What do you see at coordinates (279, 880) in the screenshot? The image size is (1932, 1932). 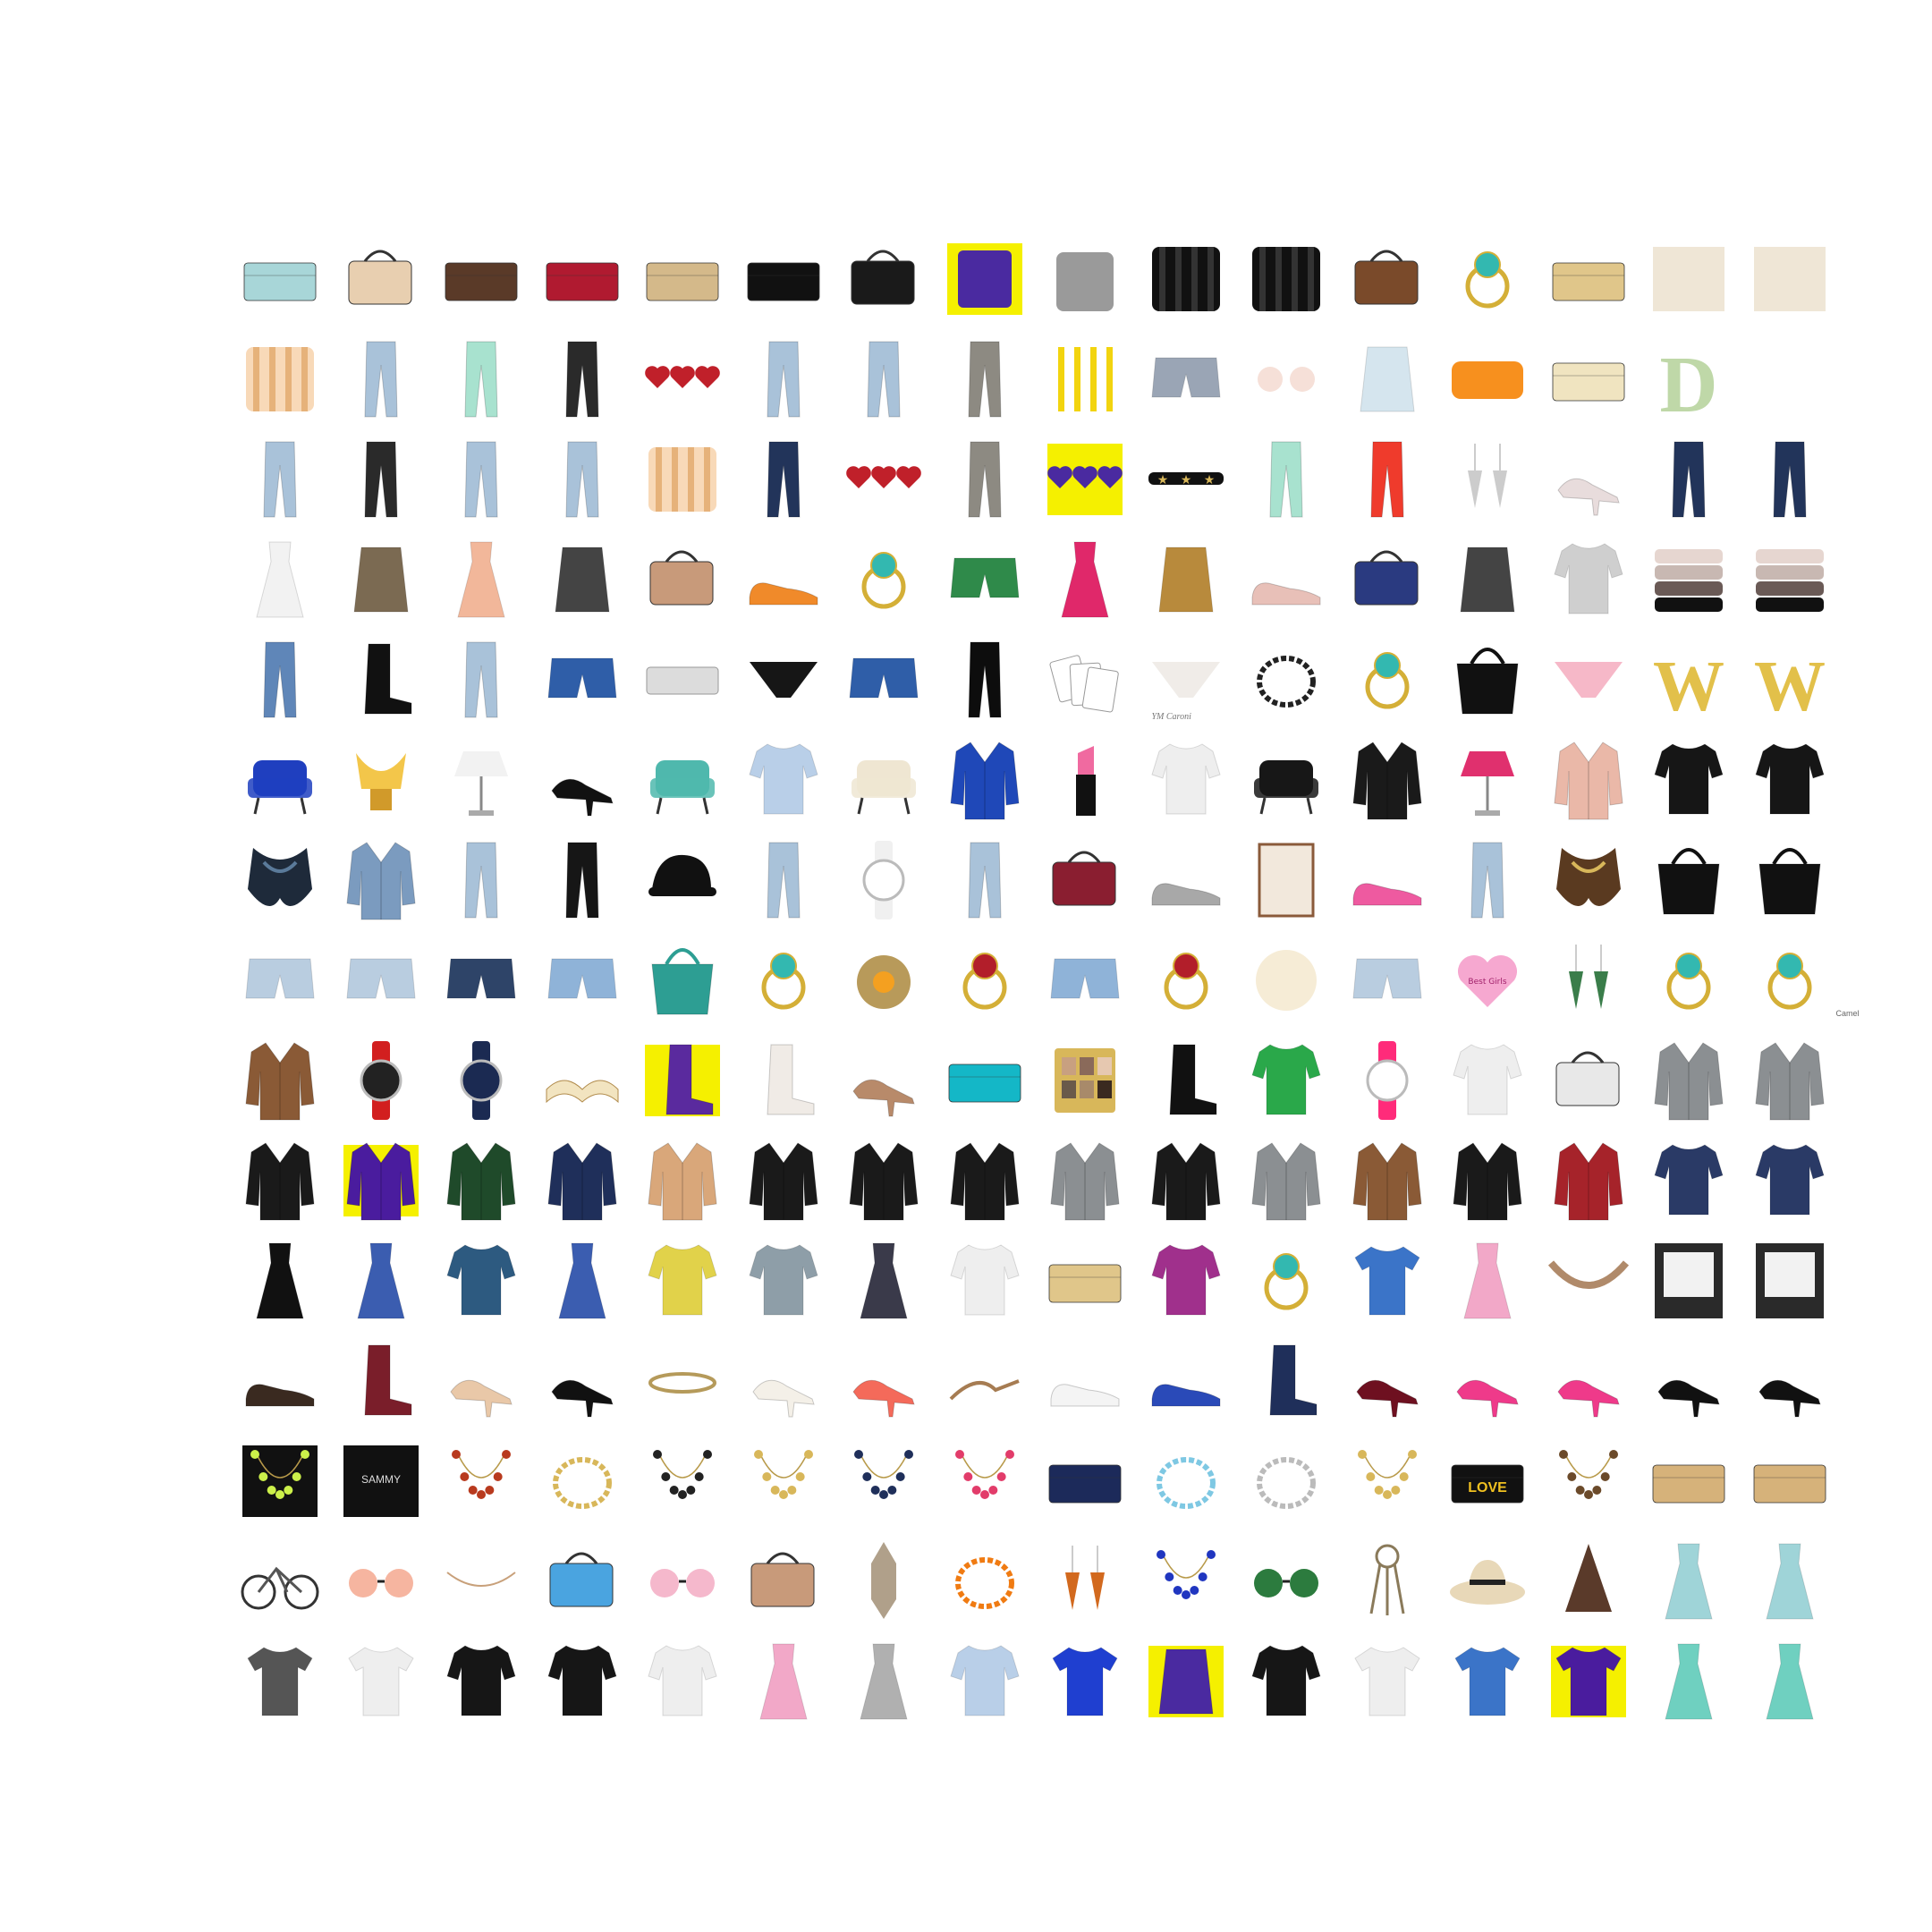 I see `navy-print-scarf` at bounding box center [279, 880].